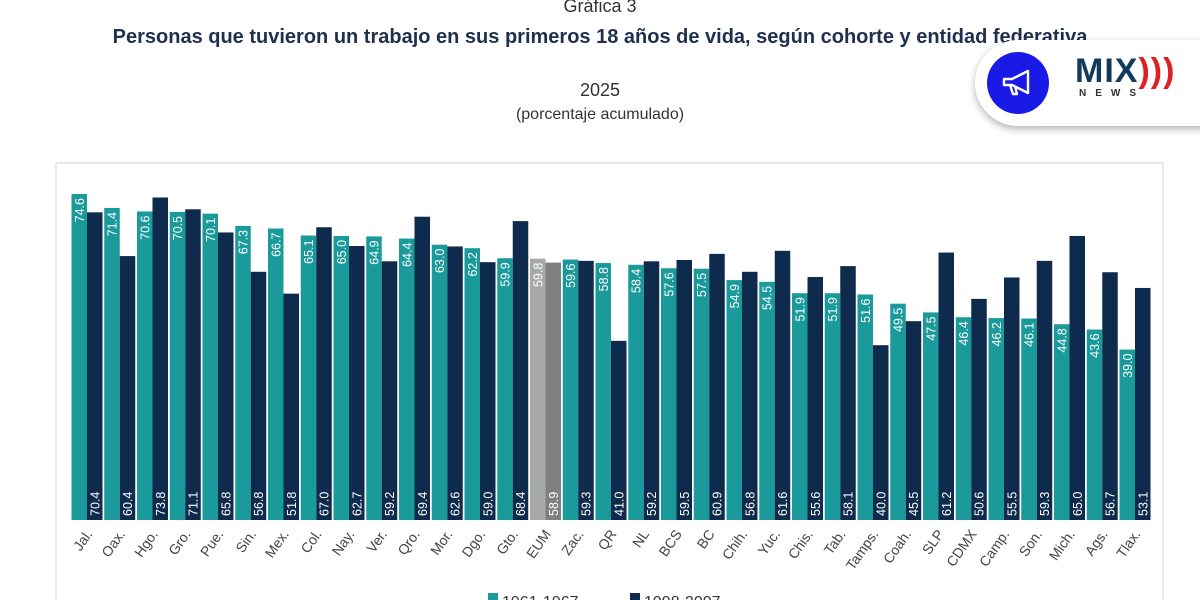 The image size is (1200, 600). What do you see at coordinates (95, 366) in the screenshot?
I see `bar-1998-2007-Jal.` at bounding box center [95, 366].